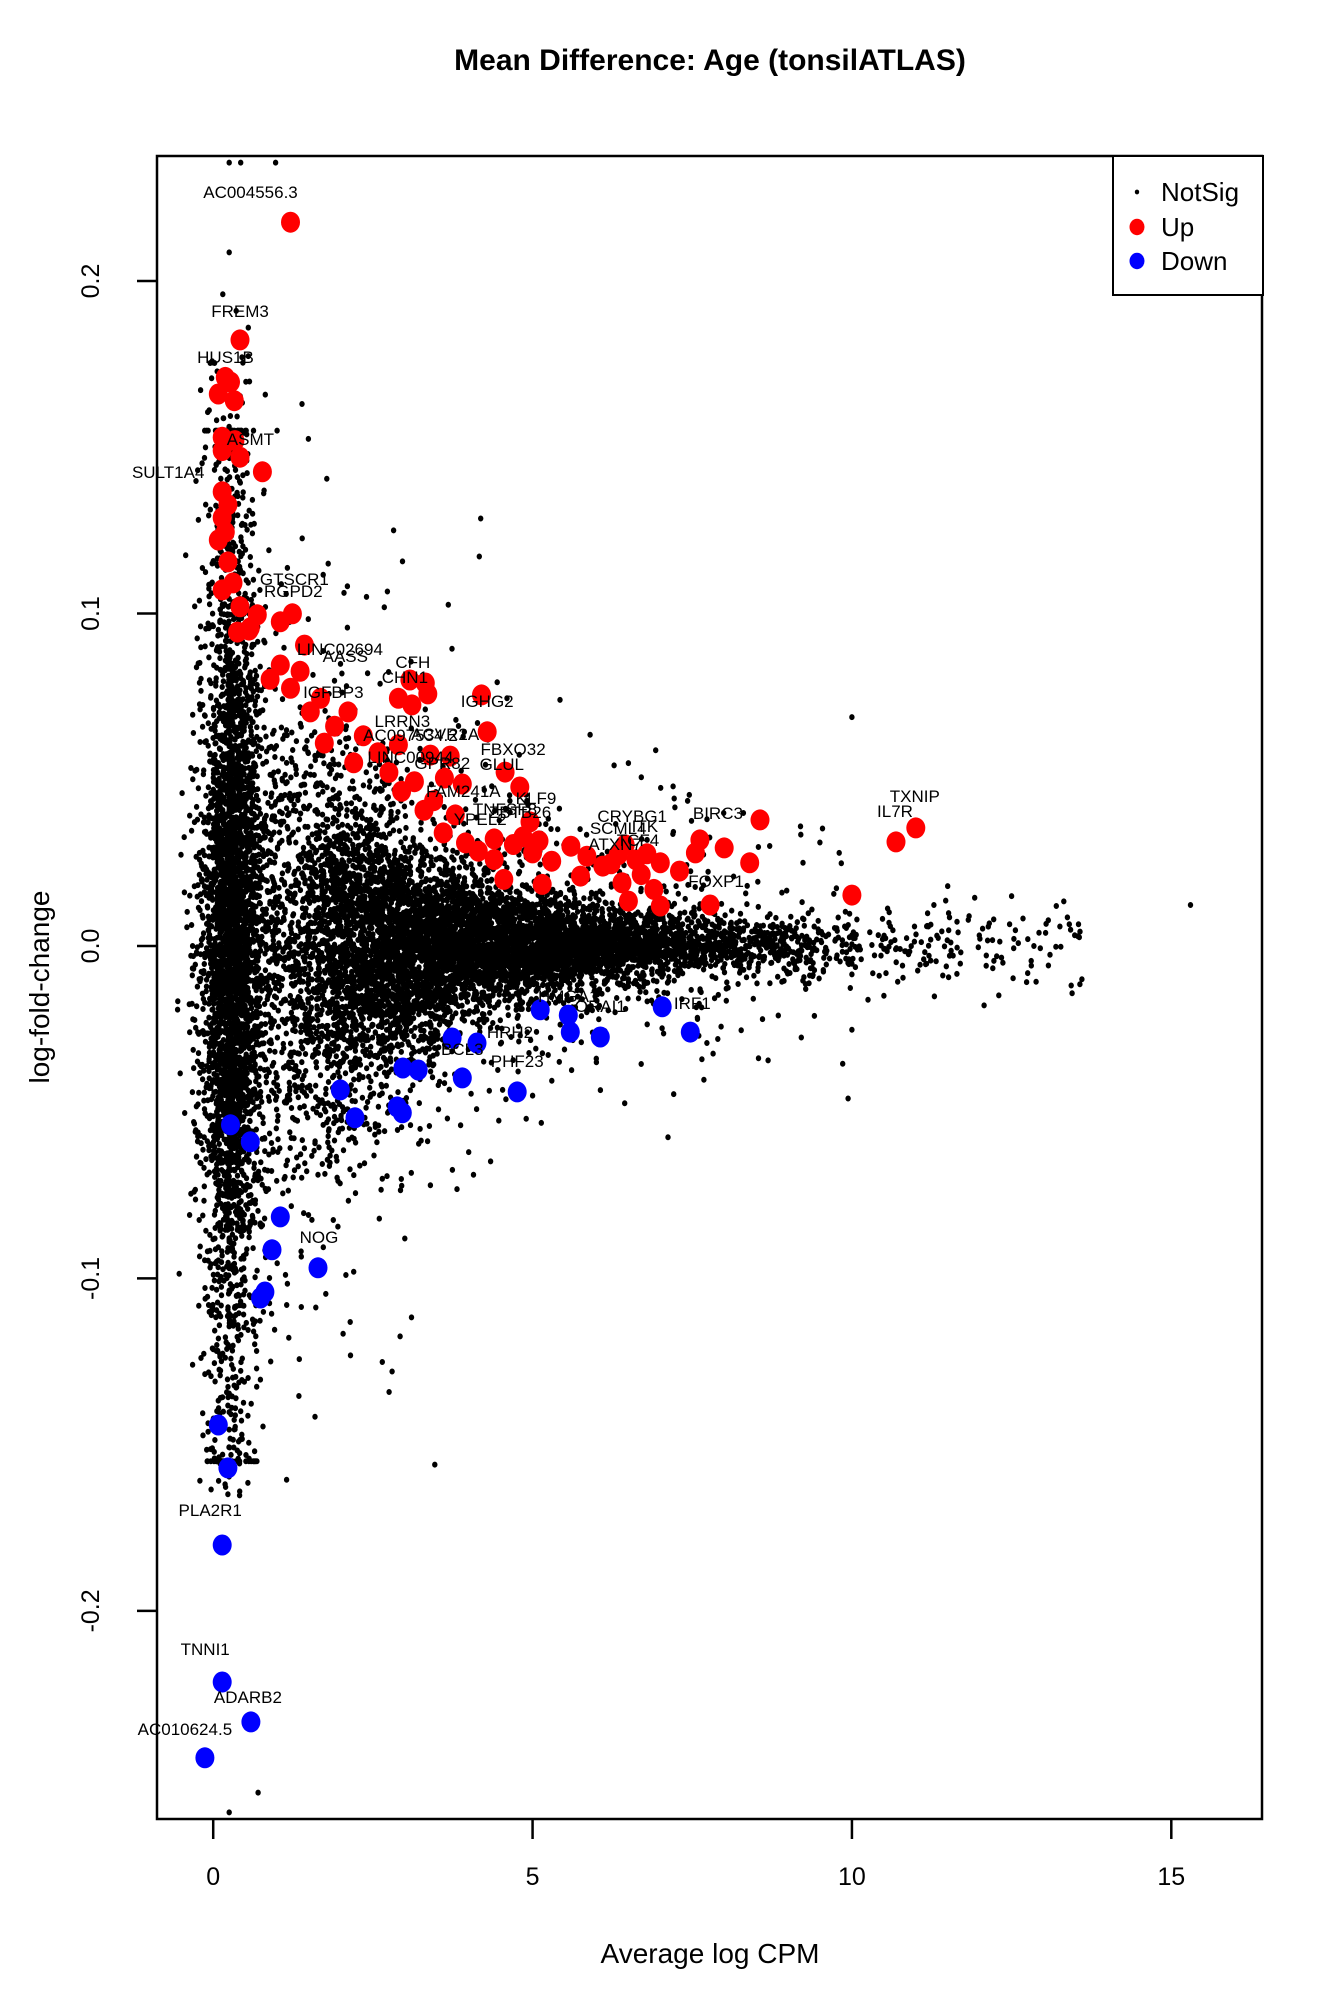 The width and height of the screenshot is (1344, 2016). What do you see at coordinates (310, 712) in the screenshot?
I see `up-point-IGFBP3` at bounding box center [310, 712].